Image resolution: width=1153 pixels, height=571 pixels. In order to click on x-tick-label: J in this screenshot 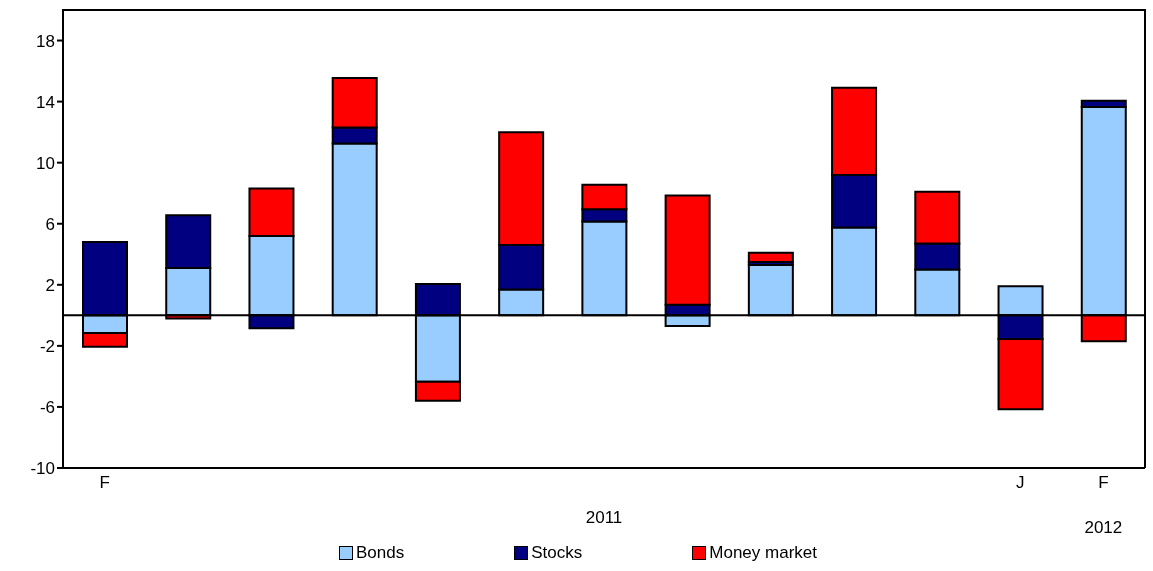, I will do `click(1020, 483)`.